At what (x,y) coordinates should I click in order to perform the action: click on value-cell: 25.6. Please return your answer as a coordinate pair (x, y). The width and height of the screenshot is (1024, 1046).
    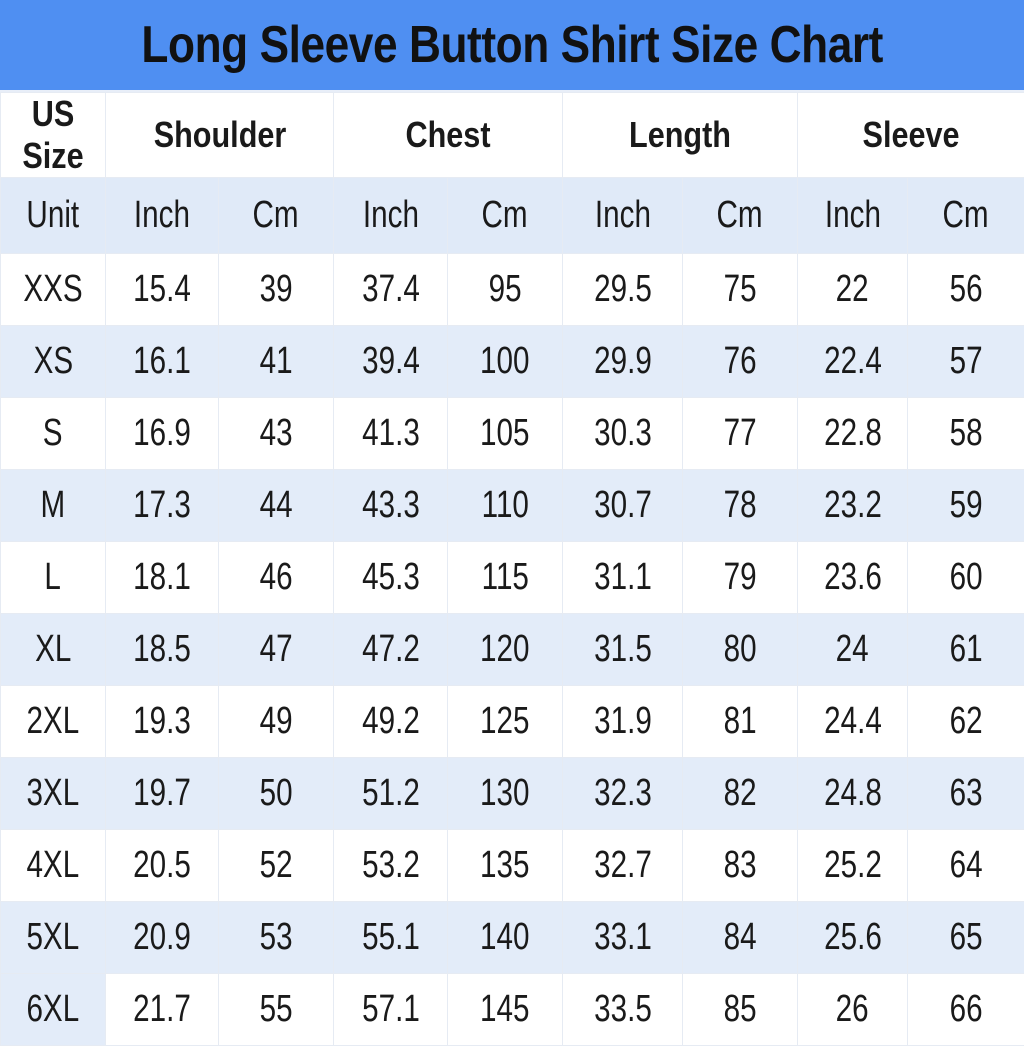
    Looking at the image, I should click on (853, 938).